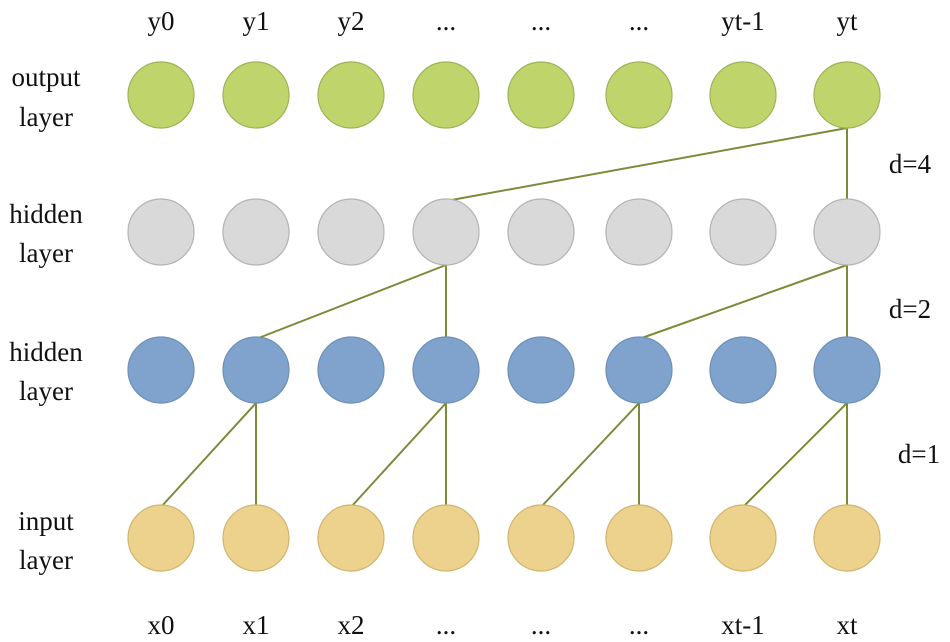  Describe the element at coordinates (256, 21) in the screenshot. I see `output-label: y1` at that location.